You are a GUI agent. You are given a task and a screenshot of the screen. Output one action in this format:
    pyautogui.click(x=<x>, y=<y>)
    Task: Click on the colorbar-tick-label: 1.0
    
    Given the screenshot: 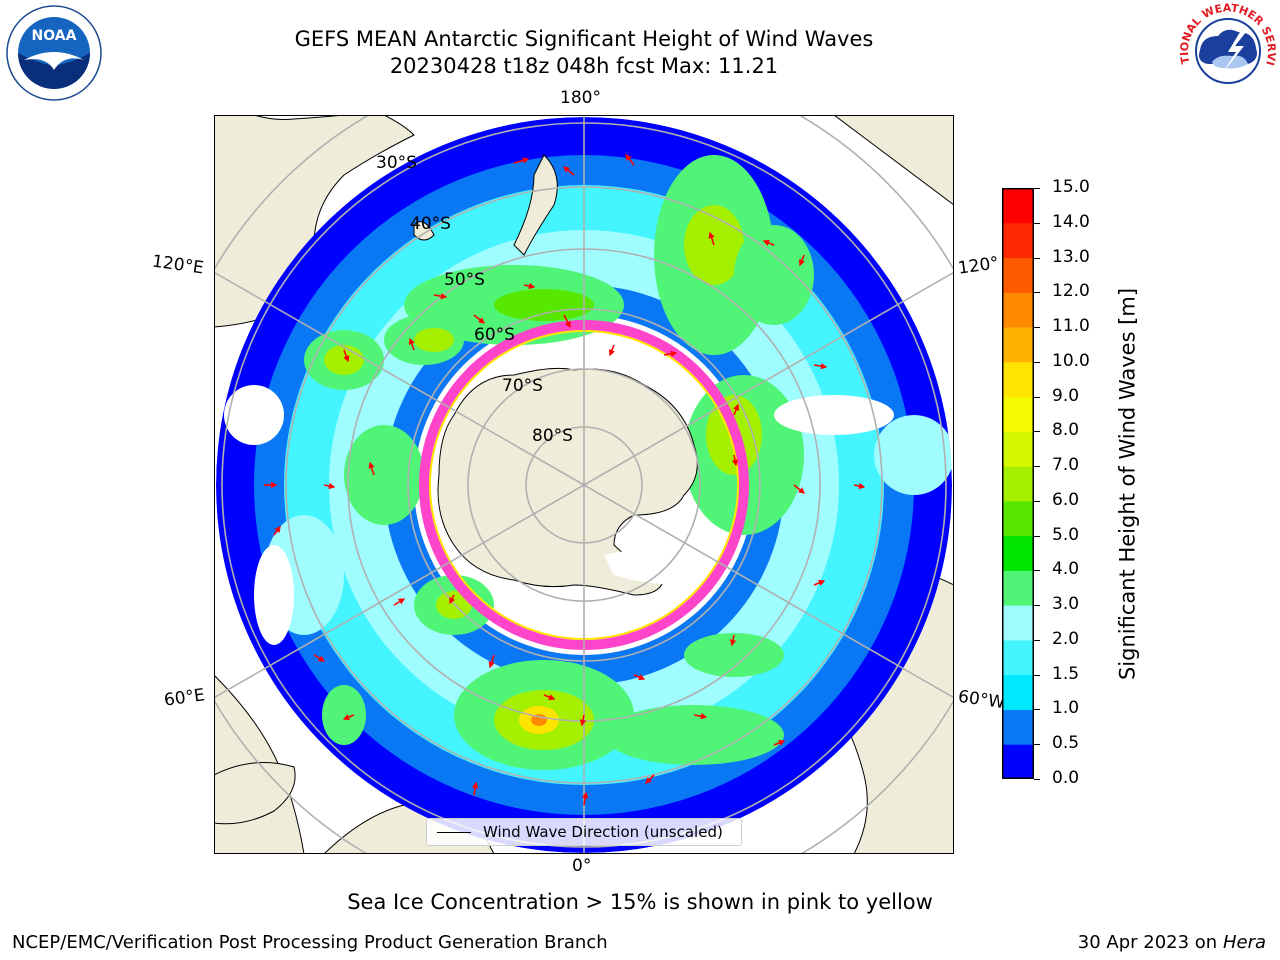 What is the action you would take?
    pyautogui.click(x=1066, y=708)
    